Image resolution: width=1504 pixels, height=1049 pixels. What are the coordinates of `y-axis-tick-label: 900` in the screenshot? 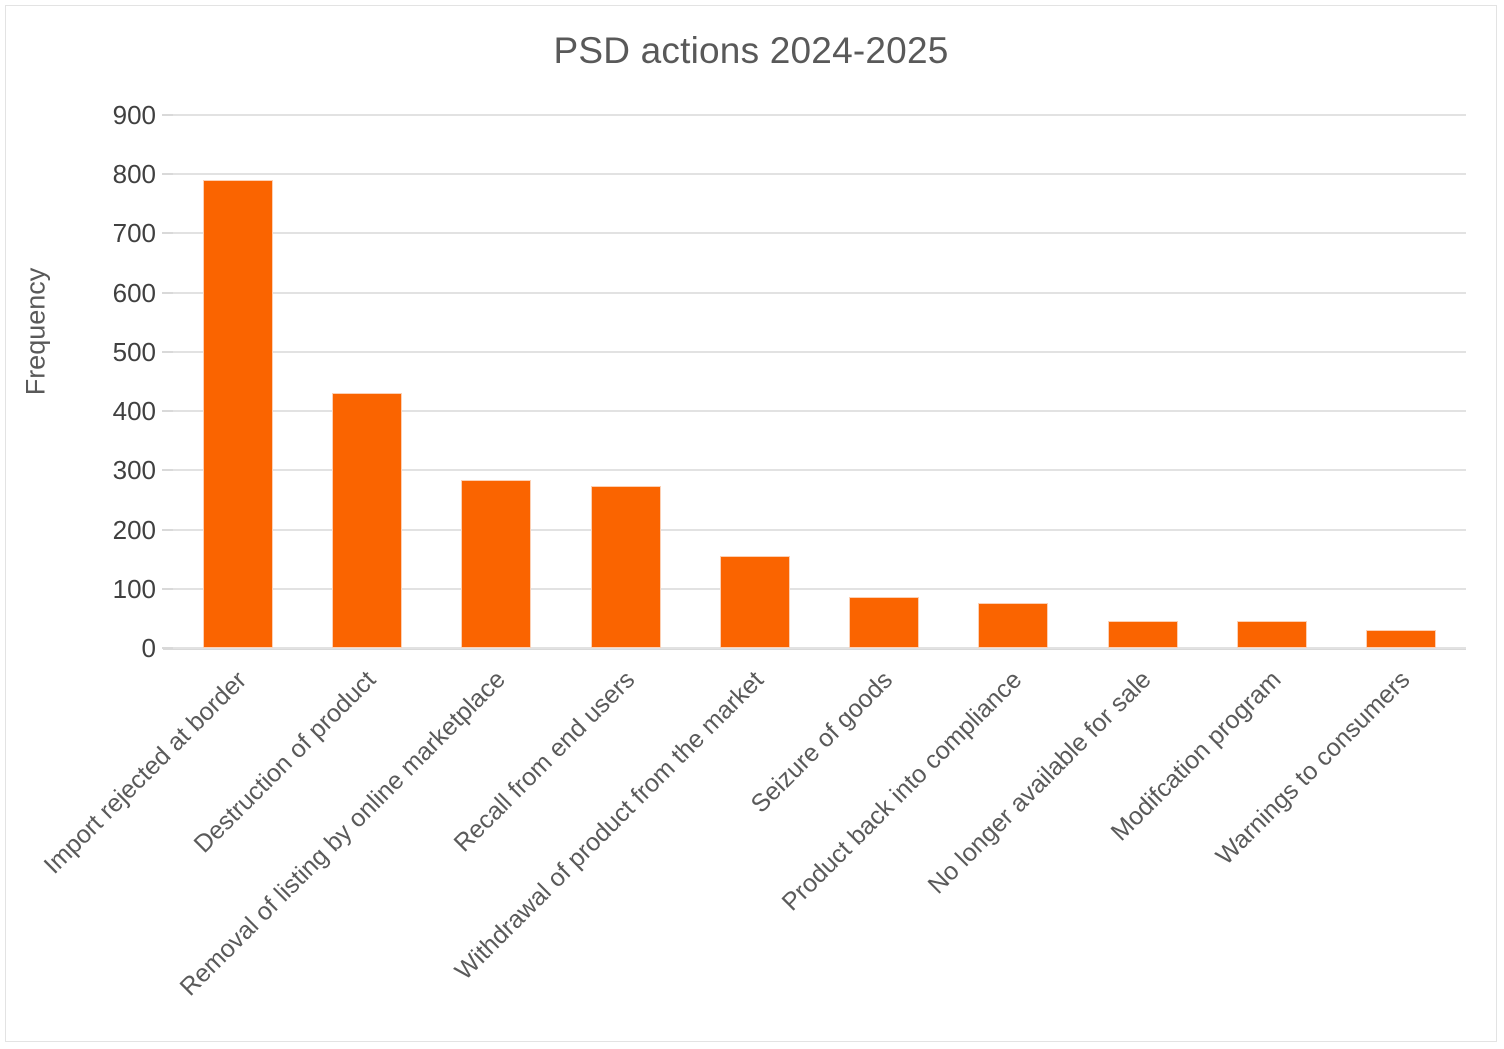 It's located at (134, 115).